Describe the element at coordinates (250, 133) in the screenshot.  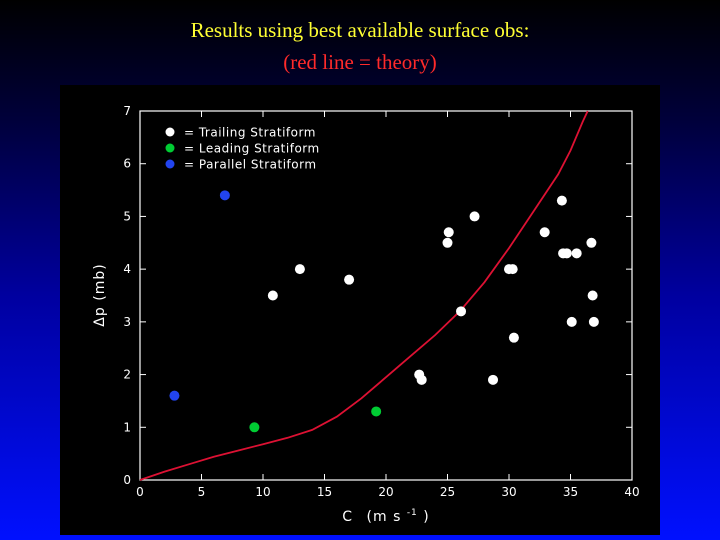
I see `legend-label-trailing: = Trailing Stratiform` at that location.